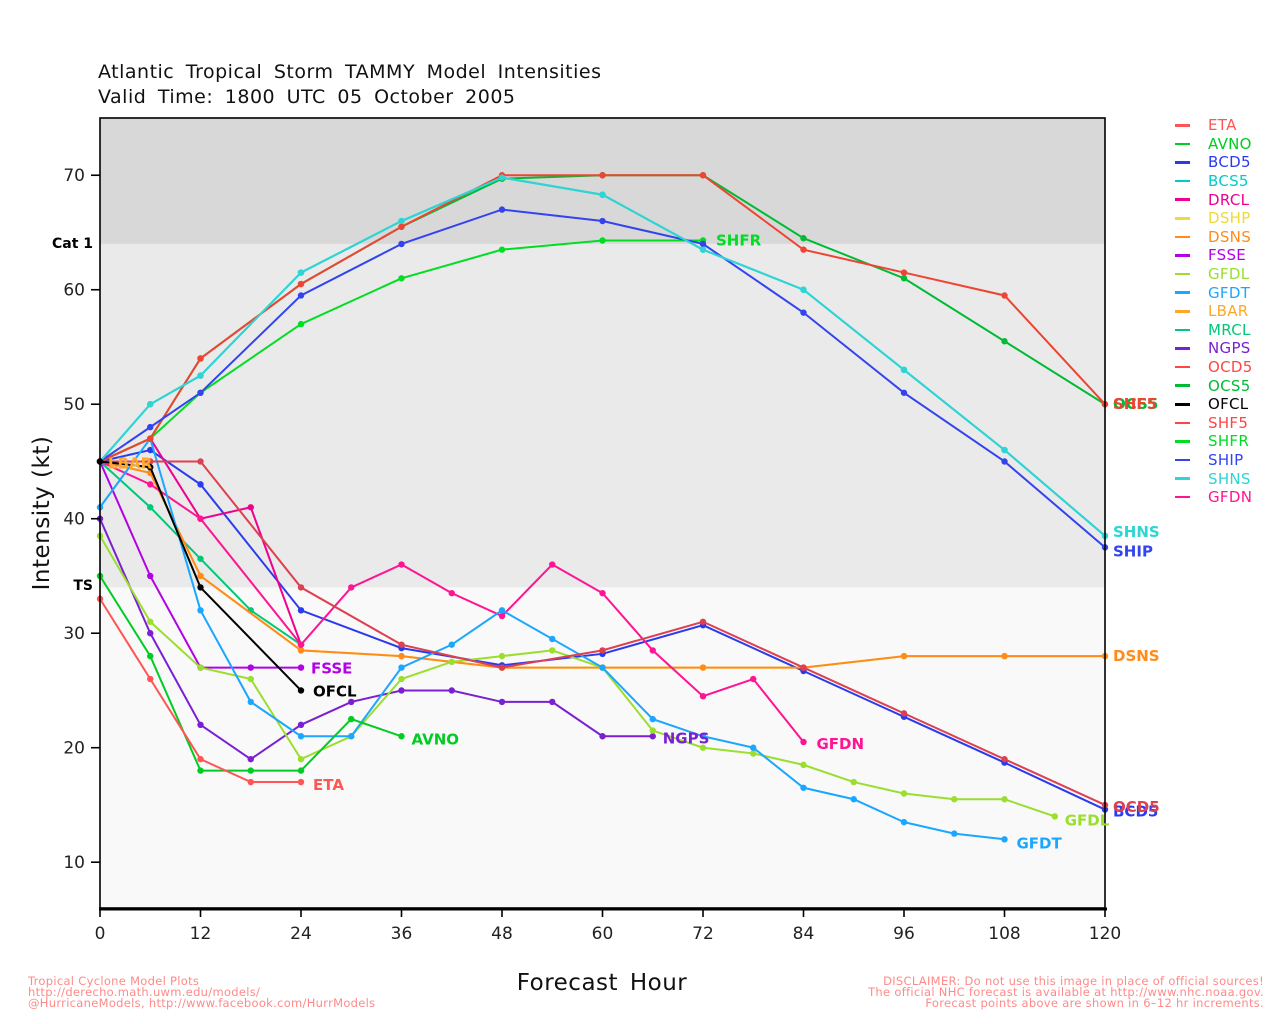  I want to click on ts-threshold-label: TS, so click(83, 586).